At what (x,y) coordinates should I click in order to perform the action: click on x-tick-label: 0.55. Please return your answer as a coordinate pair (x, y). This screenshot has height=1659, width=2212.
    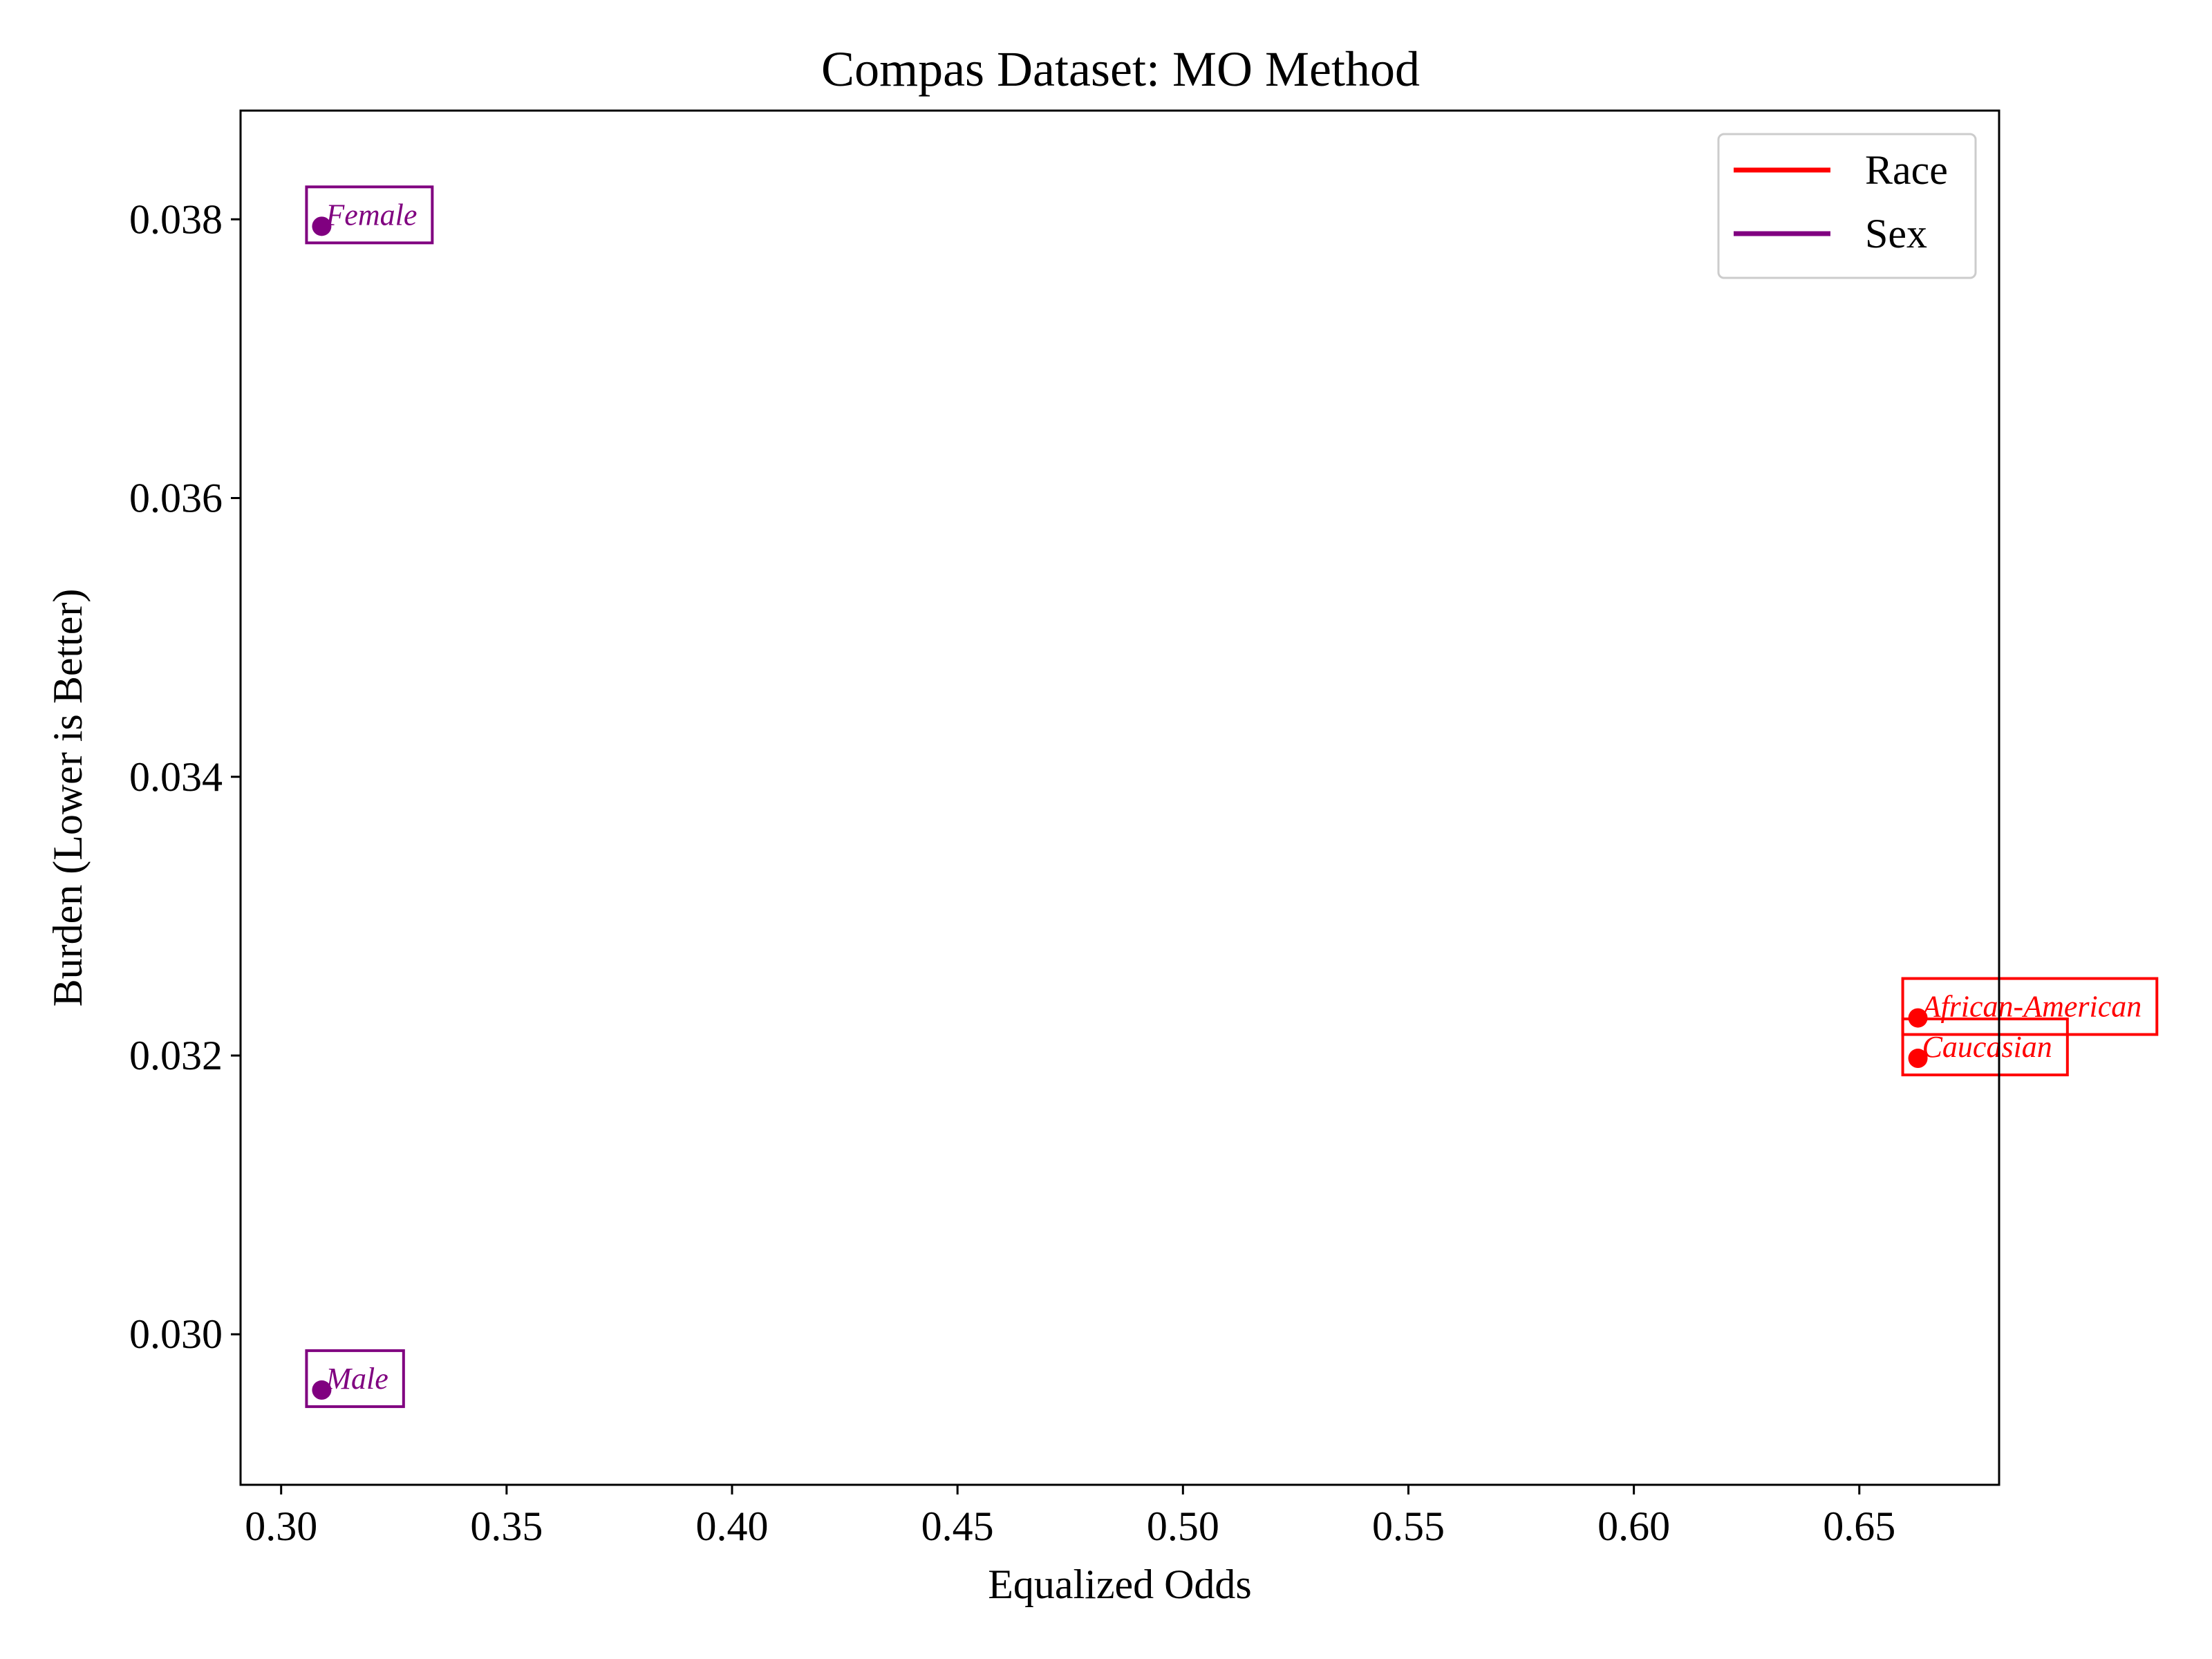
    Looking at the image, I should click on (1408, 1526).